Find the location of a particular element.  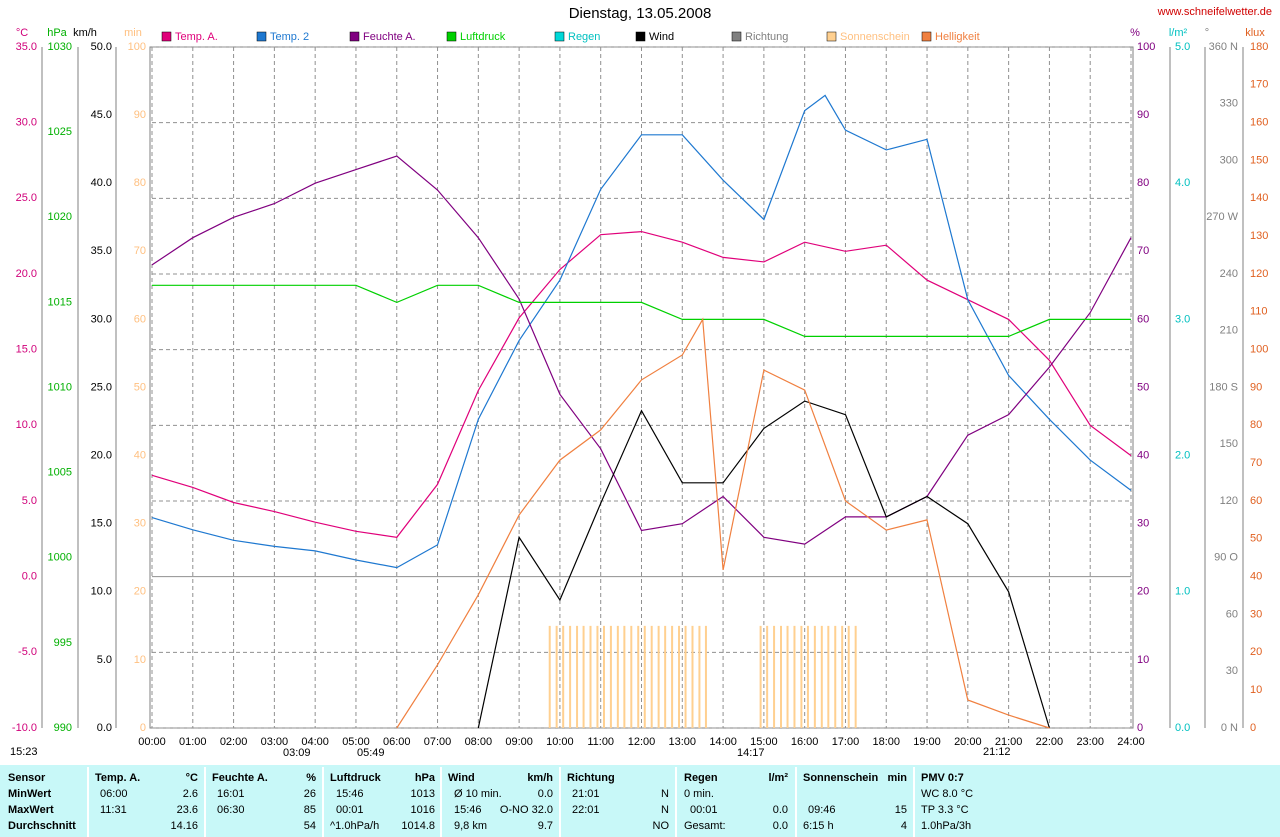

axis-unit: °C is located at coordinates (22, 33).